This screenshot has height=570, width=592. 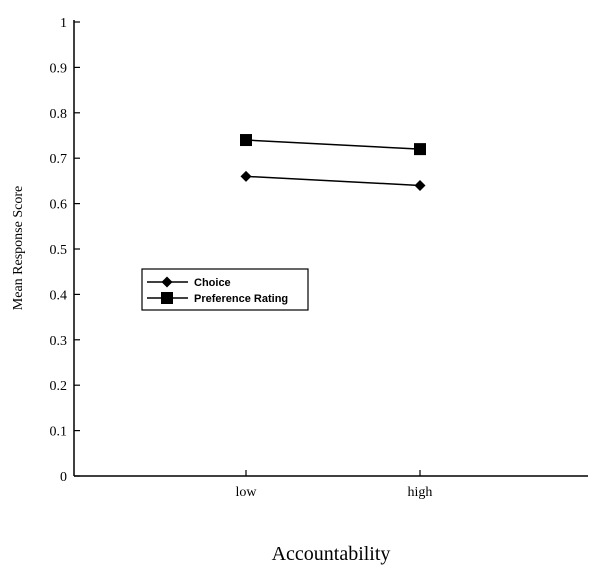 What do you see at coordinates (333, 162) in the screenshot?
I see `series-layer` at bounding box center [333, 162].